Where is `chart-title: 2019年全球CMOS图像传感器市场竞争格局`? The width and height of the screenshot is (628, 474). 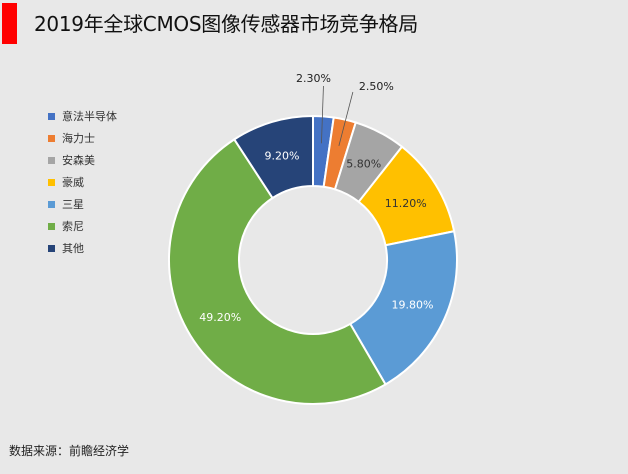
chart-title: 2019年全球CMOS图像传感器市场竞争格局 is located at coordinates (226, 24).